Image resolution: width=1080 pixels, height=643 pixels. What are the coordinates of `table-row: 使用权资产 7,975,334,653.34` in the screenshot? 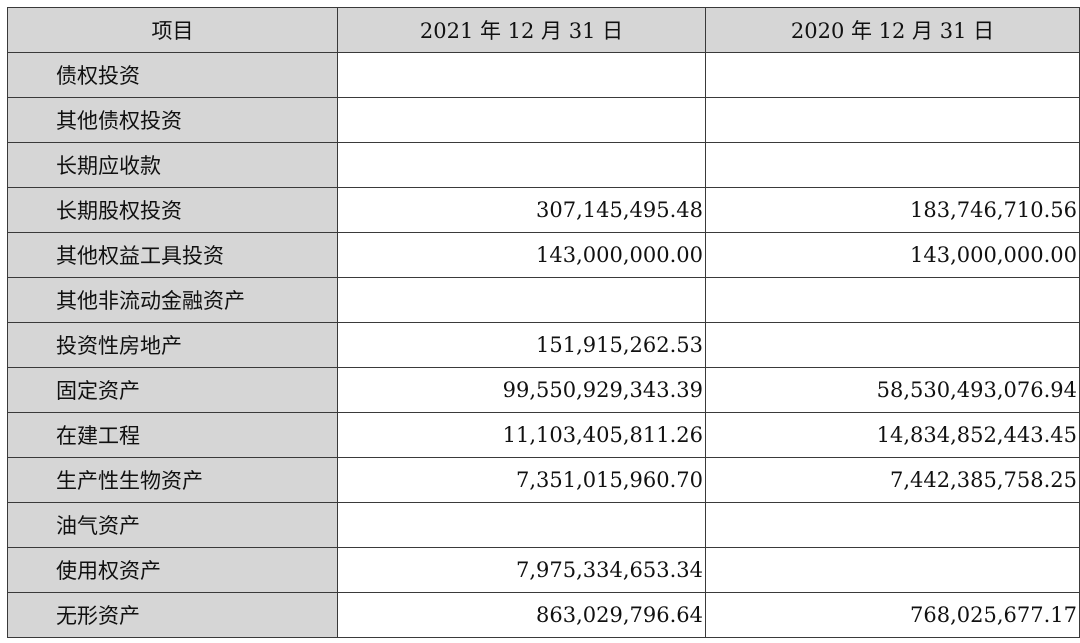 It's located at (543, 570).